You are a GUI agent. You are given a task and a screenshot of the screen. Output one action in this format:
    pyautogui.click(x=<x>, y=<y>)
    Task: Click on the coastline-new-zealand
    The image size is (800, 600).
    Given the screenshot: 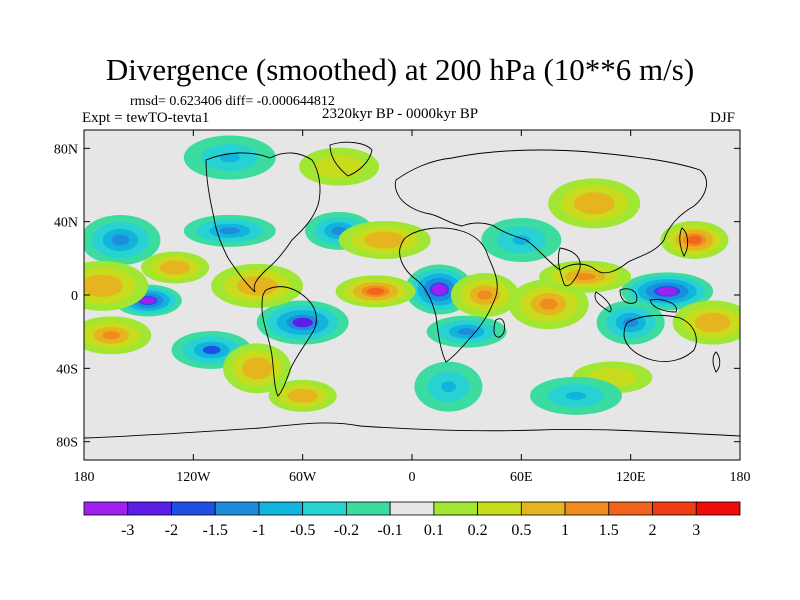 What is the action you would take?
    pyautogui.click(x=716, y=362)
    